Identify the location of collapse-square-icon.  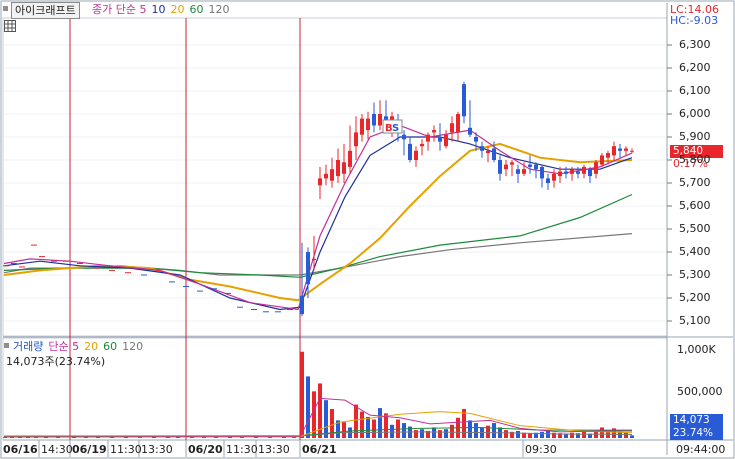
(5, 8).